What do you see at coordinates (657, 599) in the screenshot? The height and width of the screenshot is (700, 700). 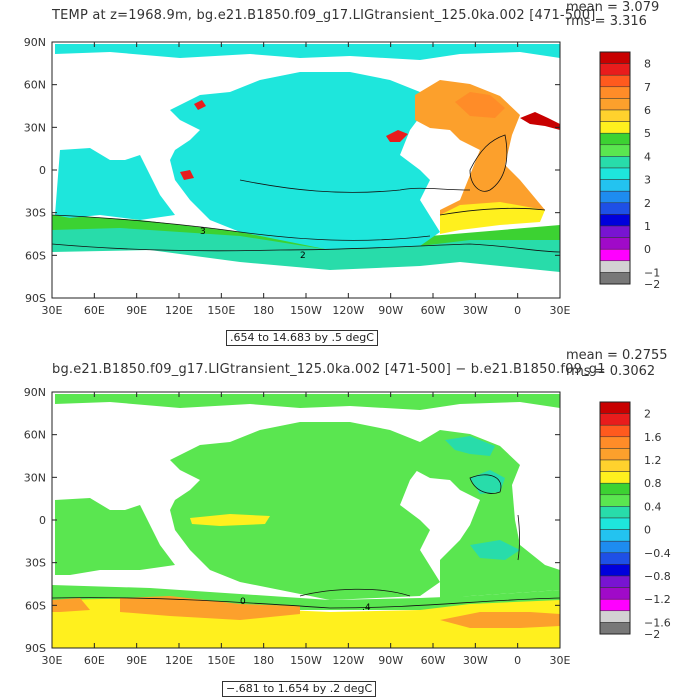 I see `colorbar-label: −1.2` at bounding box center [657, 599].